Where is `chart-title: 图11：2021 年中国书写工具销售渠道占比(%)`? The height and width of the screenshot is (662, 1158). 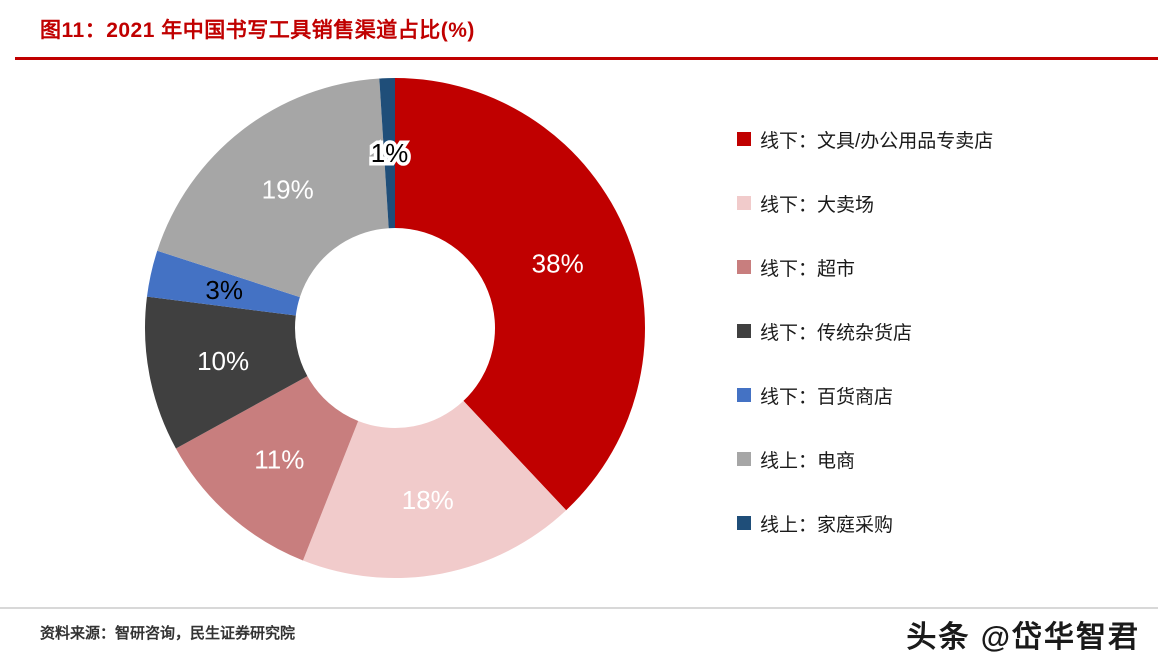
chart-title: 图11：2021 年中国书写工具销售渠道占比(%) is located at coordinates (257, 30).